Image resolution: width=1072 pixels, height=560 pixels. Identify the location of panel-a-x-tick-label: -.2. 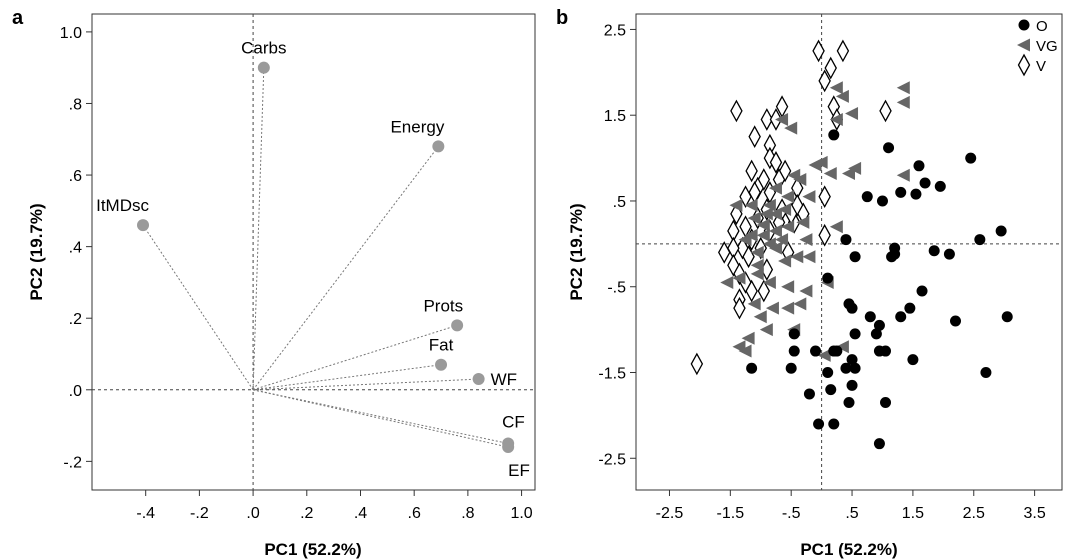
(199, 513).